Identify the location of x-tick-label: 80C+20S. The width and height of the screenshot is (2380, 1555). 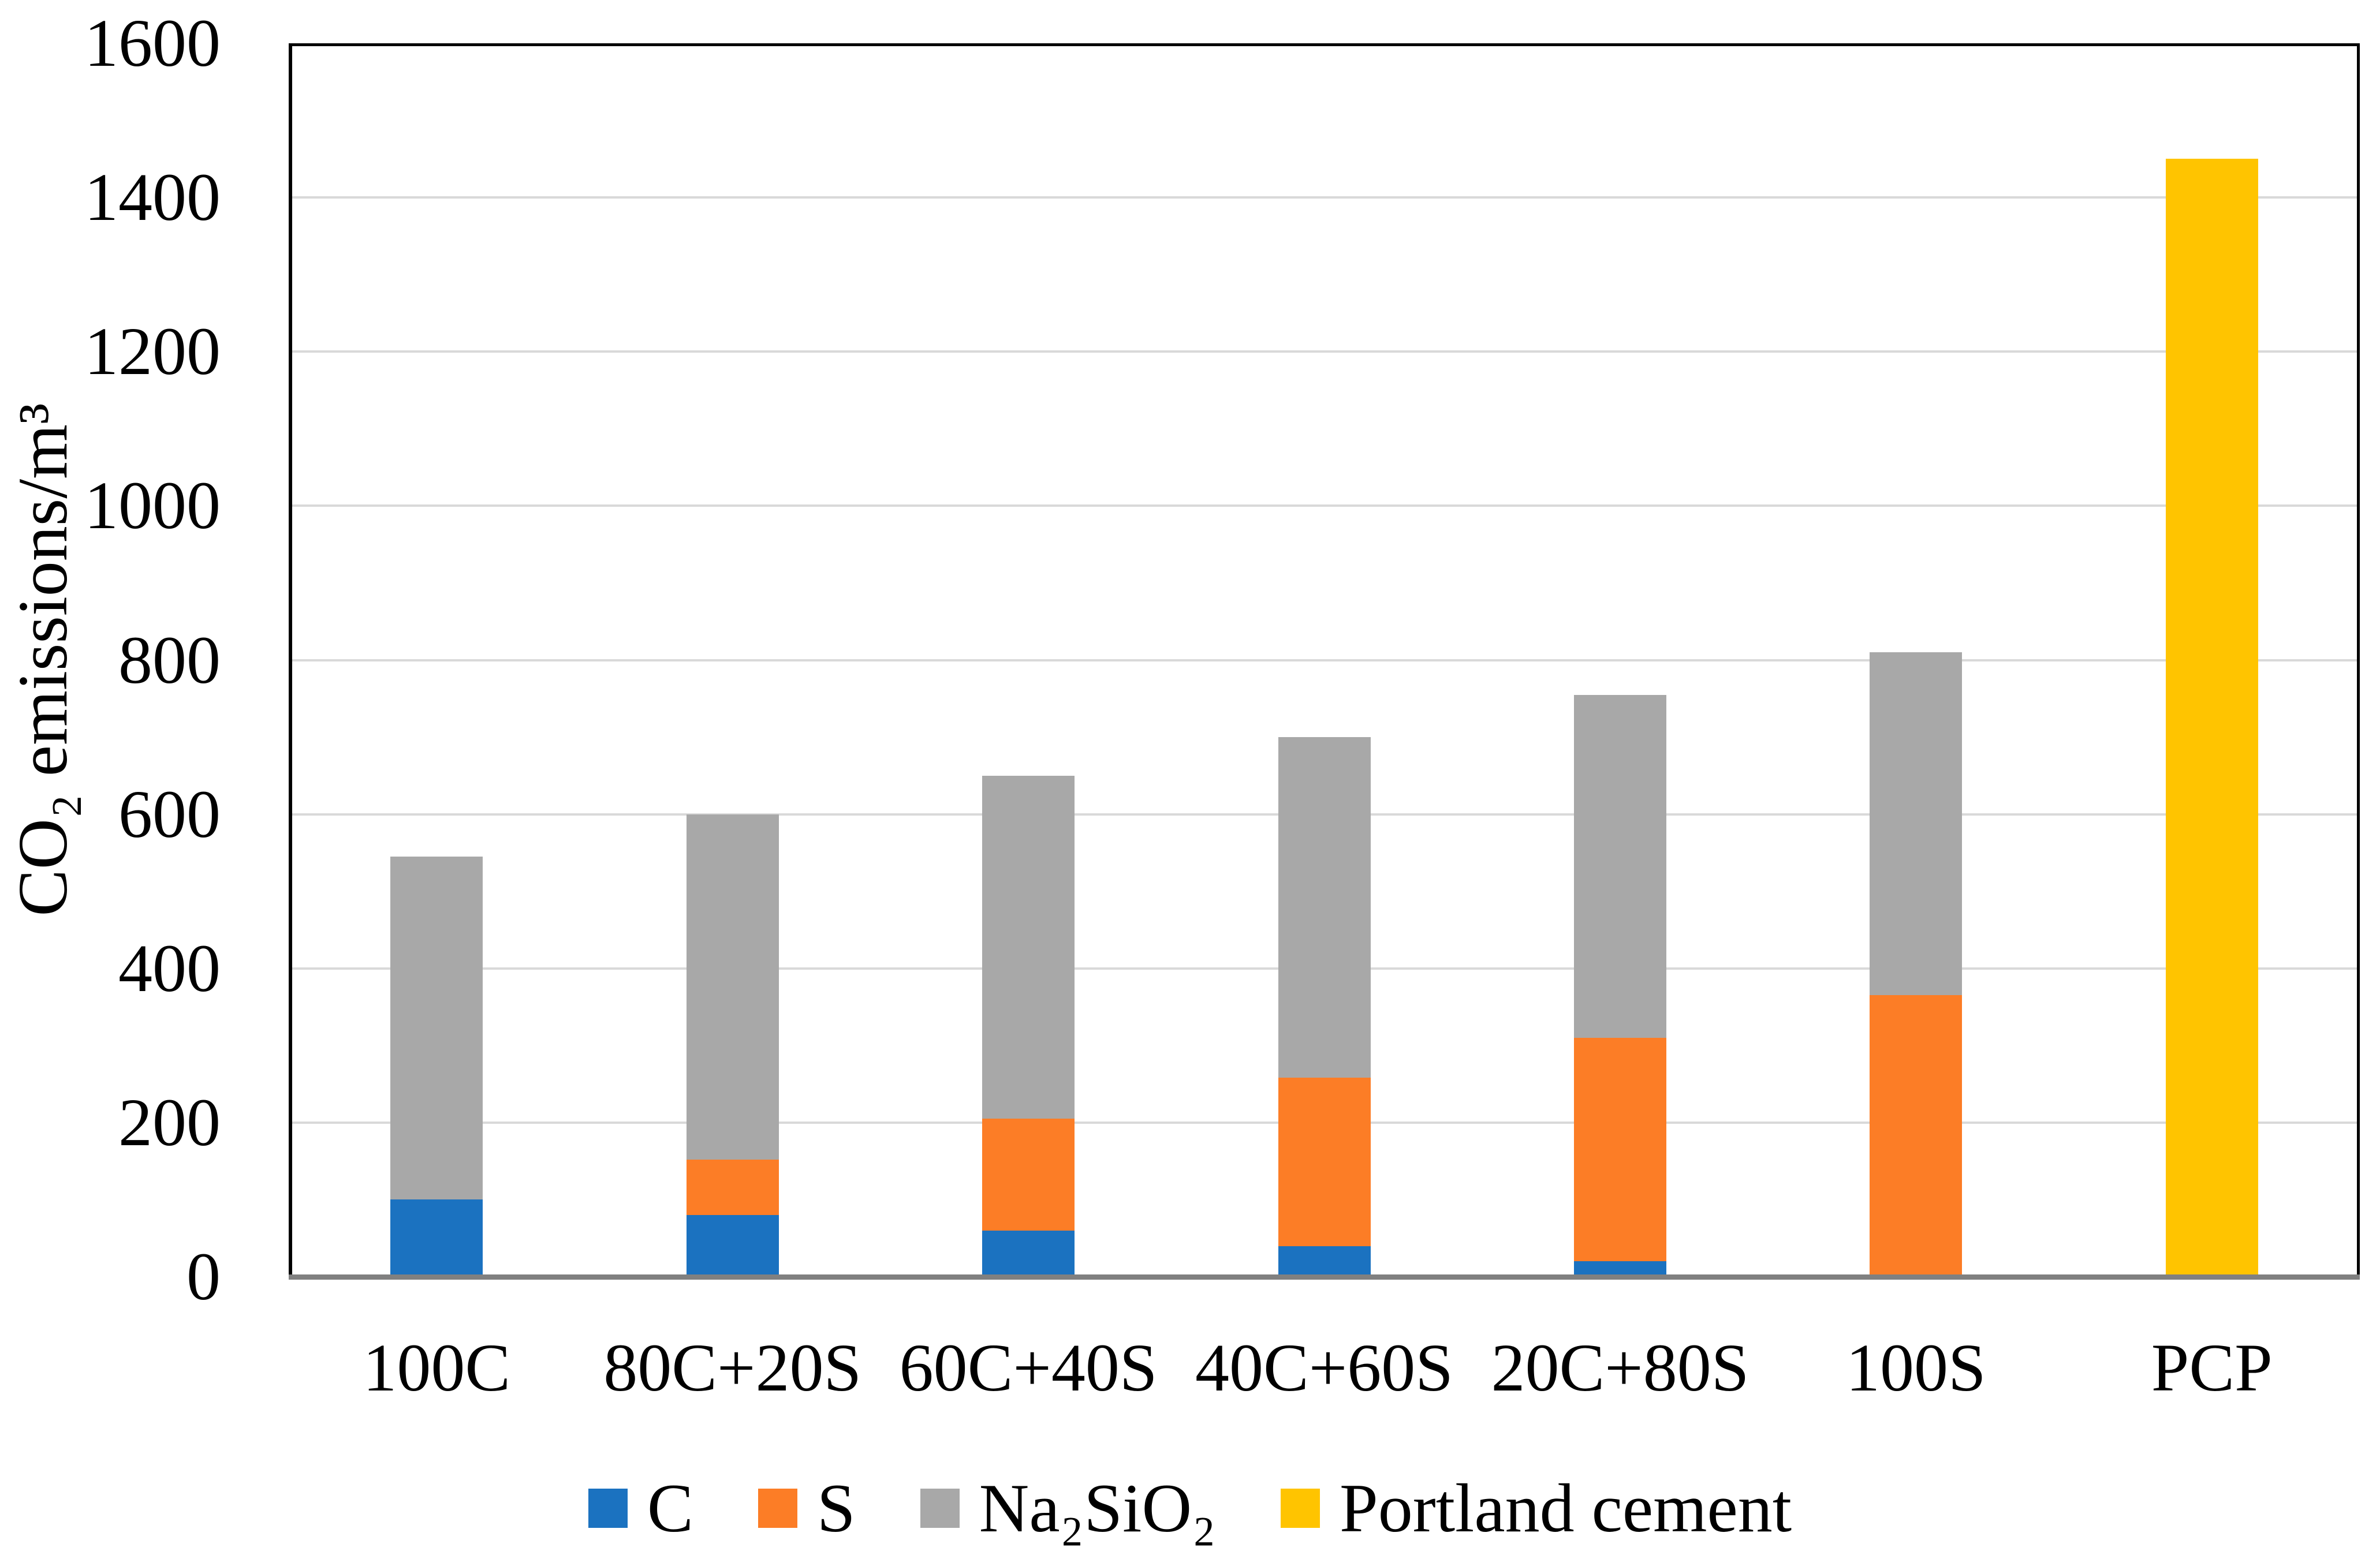
(732, 1368).